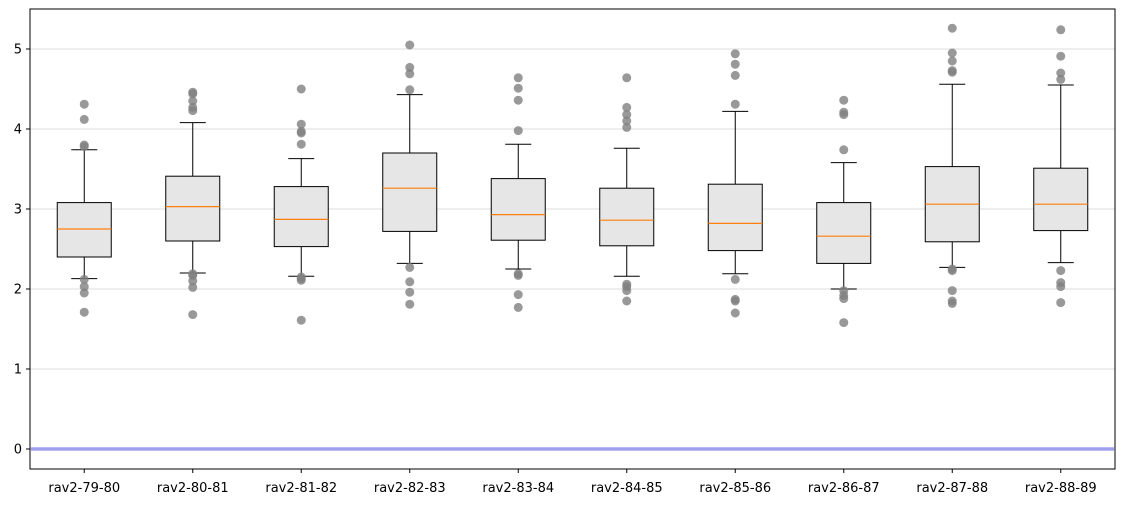 The width and height of the screenshot is (1123, 505). Describe the element at coordinates (84, 488) in the screenshot. I see `x-tick-label: rav2-79-80` at that location.